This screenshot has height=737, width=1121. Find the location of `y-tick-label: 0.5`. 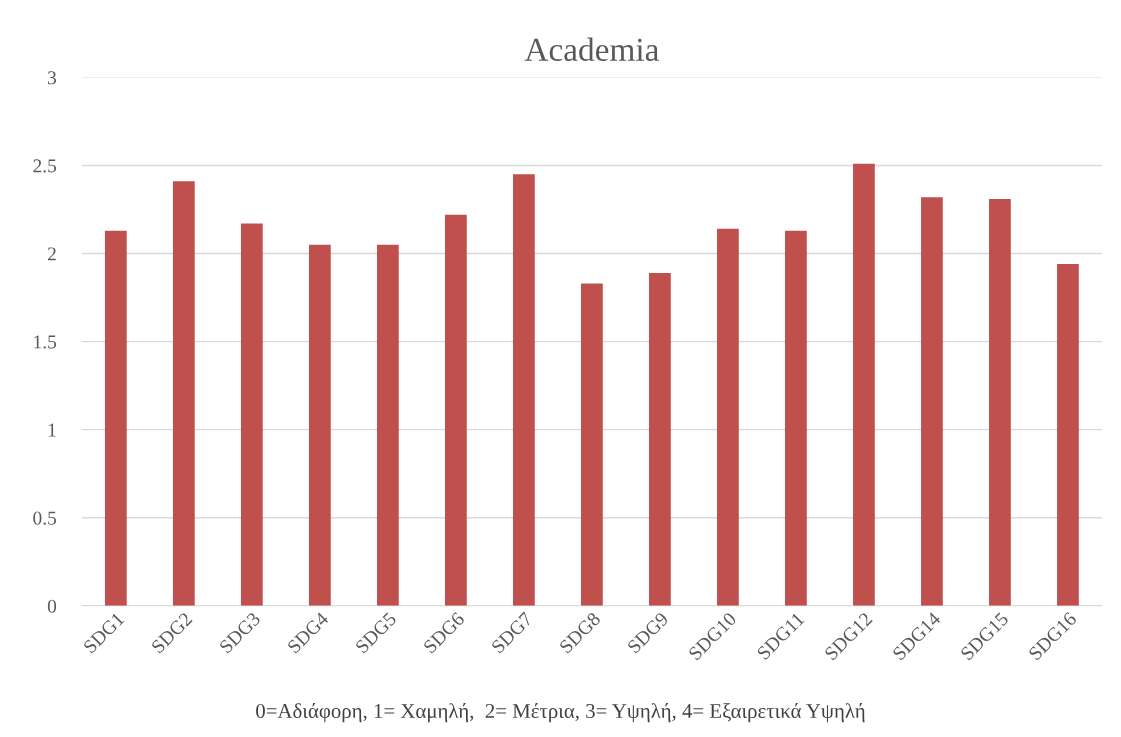

y-tick-label: 0.5 is located at coordinates (45, 518).